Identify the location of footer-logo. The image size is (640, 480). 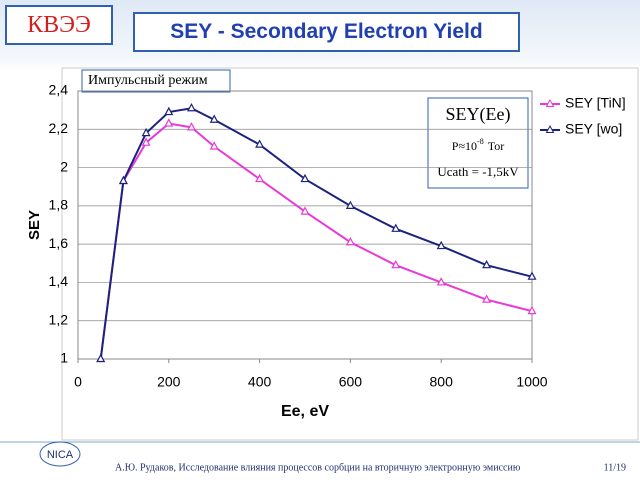
(60, 454).